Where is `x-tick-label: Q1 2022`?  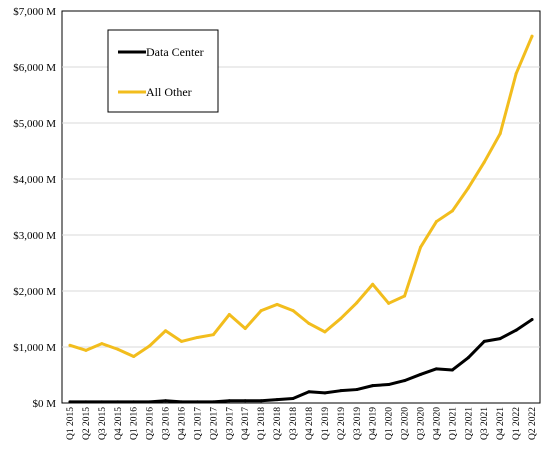 x-tick-label: Q1 2022 is located at coordinates (517, 423).